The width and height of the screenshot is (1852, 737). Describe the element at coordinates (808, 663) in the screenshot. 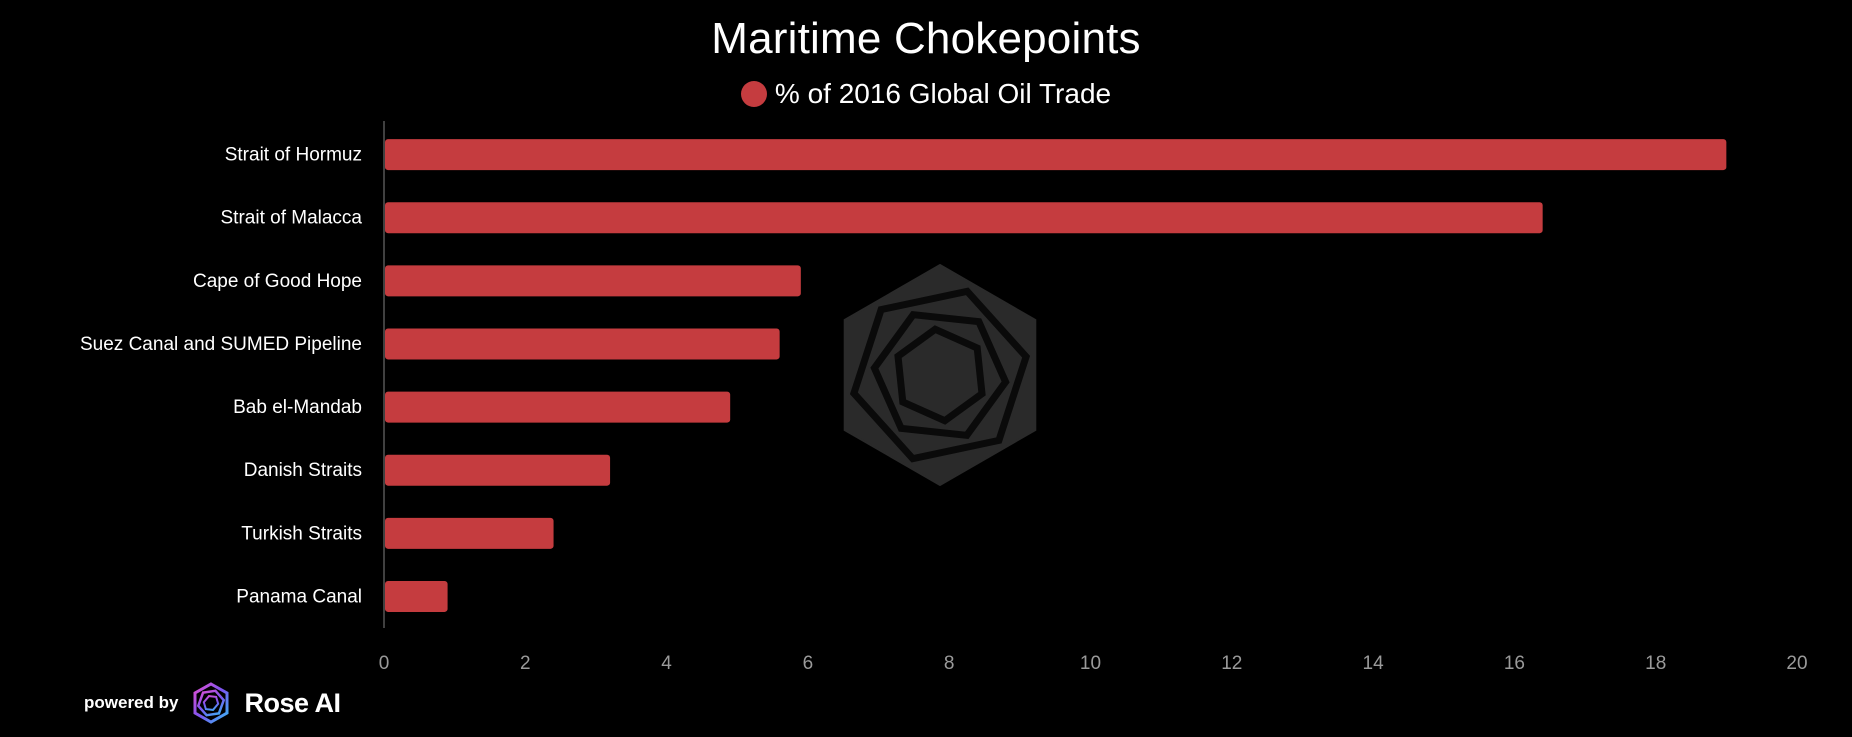

I see `x-tick-label: 6` at that location.